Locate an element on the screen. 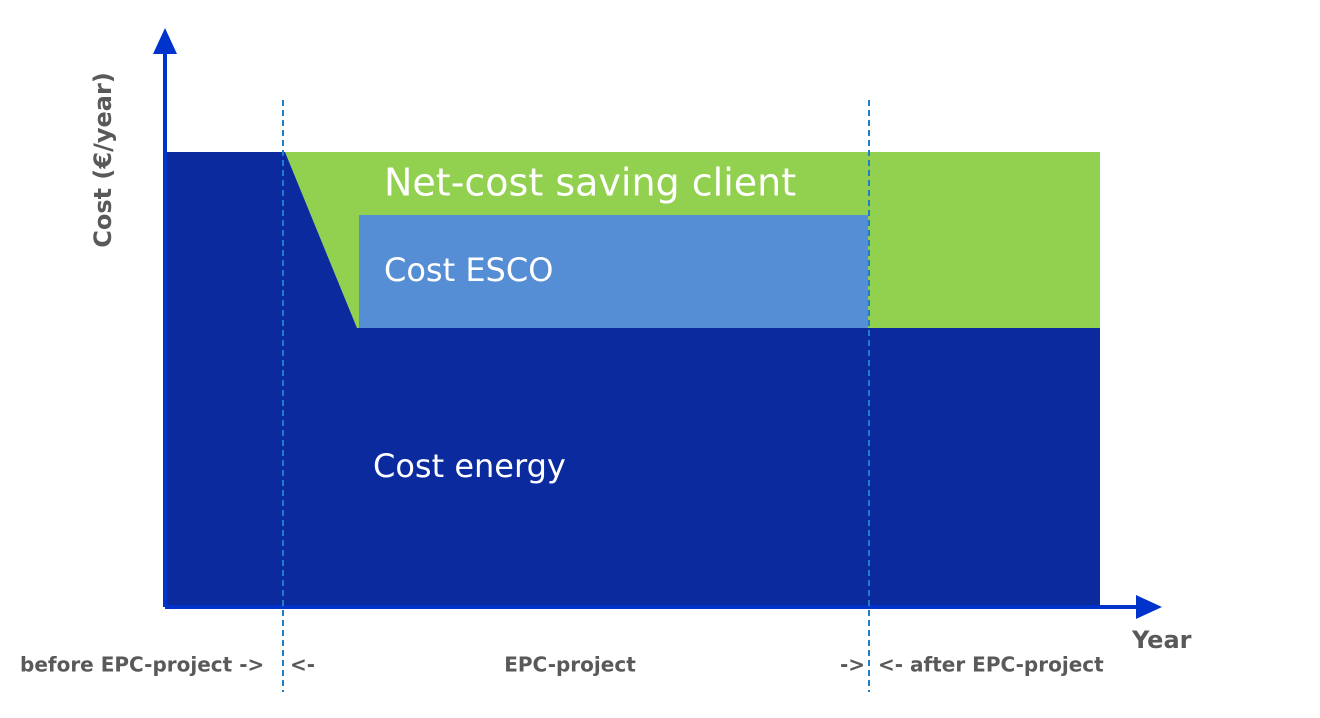 Image resolution: width=1320 pixels, height=718 pixels. phase-label: EPC-project is located at coordinates (570, 665).